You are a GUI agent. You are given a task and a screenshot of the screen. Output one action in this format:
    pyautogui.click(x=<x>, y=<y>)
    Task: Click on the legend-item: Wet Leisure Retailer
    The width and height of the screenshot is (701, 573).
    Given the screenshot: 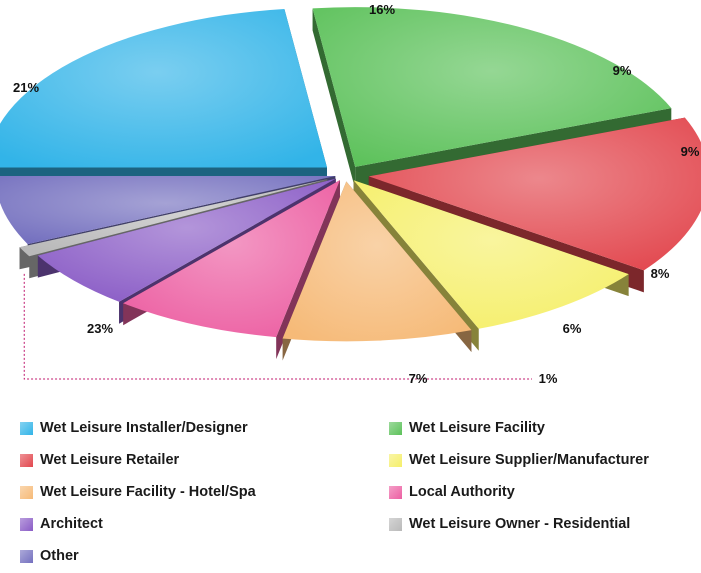 What is the action you would take?
    pyautogui.click(x=99, y=460)
    